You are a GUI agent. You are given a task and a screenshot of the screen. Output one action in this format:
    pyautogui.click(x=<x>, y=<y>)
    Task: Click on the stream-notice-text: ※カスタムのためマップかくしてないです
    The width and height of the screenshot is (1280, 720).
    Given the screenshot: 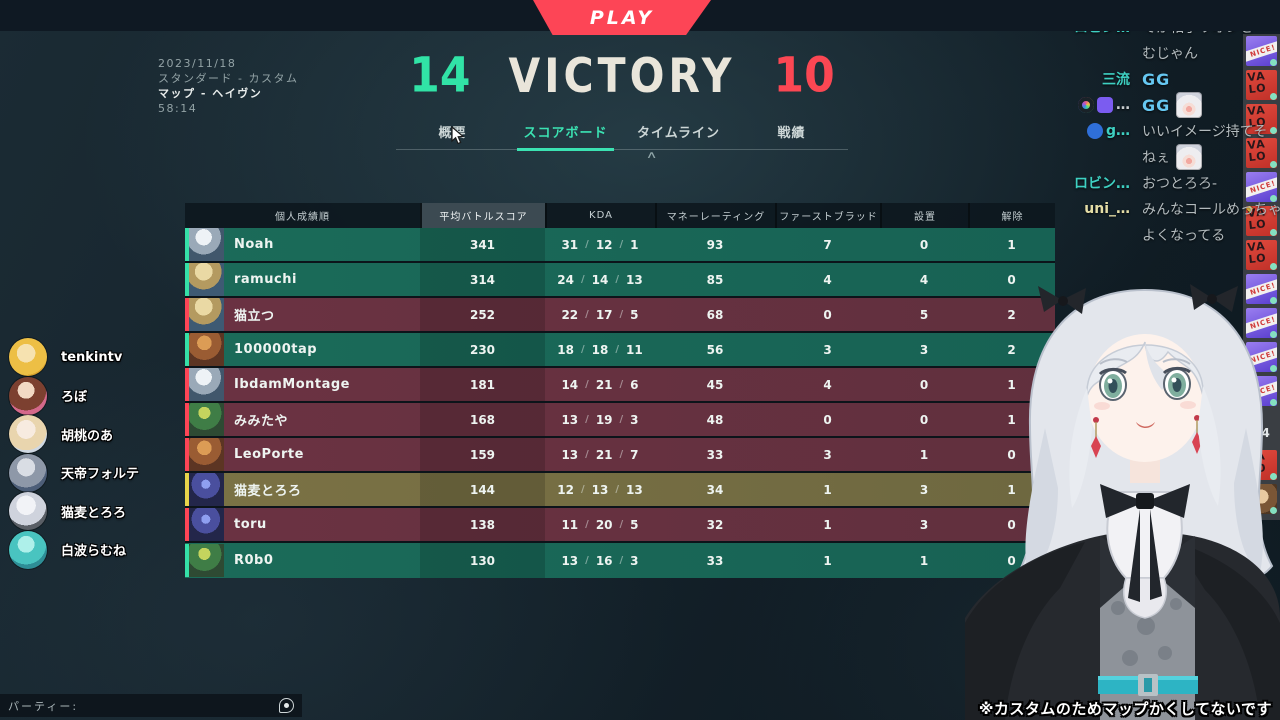 What is the action you would take?
    pyautogui.click(x=1125, y=709)
    